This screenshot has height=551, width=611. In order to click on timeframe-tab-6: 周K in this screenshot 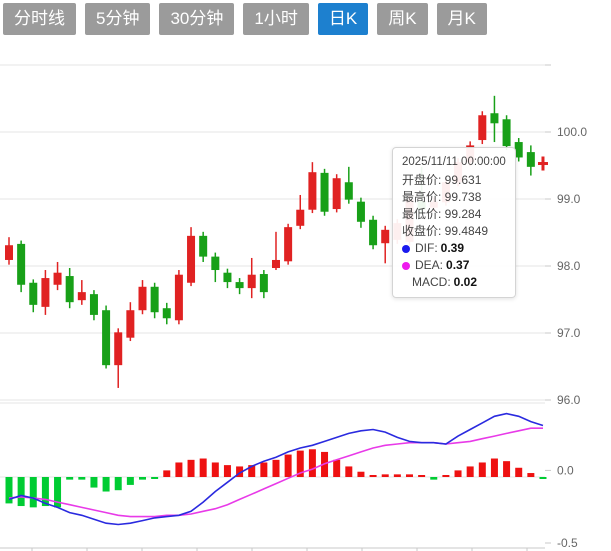, I will do `click(402, 19)`.